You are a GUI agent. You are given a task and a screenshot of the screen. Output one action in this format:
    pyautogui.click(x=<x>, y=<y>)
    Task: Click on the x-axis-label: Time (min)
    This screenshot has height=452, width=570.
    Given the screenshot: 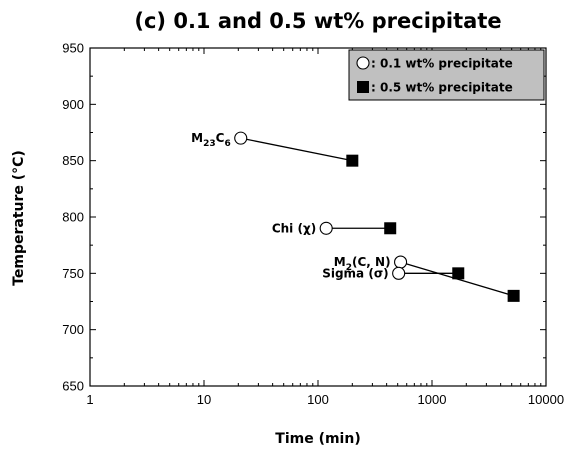 What is the action you would take?
    pyautogui.click(x=317, y=439)
    